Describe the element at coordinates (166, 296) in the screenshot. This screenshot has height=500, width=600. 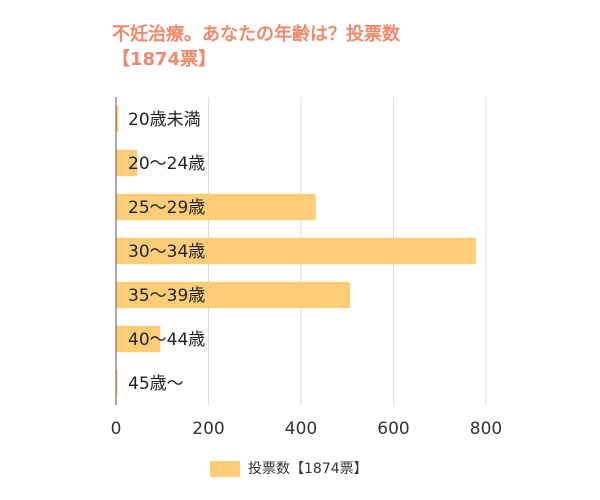
I see `y-tick-label: 35～39歳` at that location.